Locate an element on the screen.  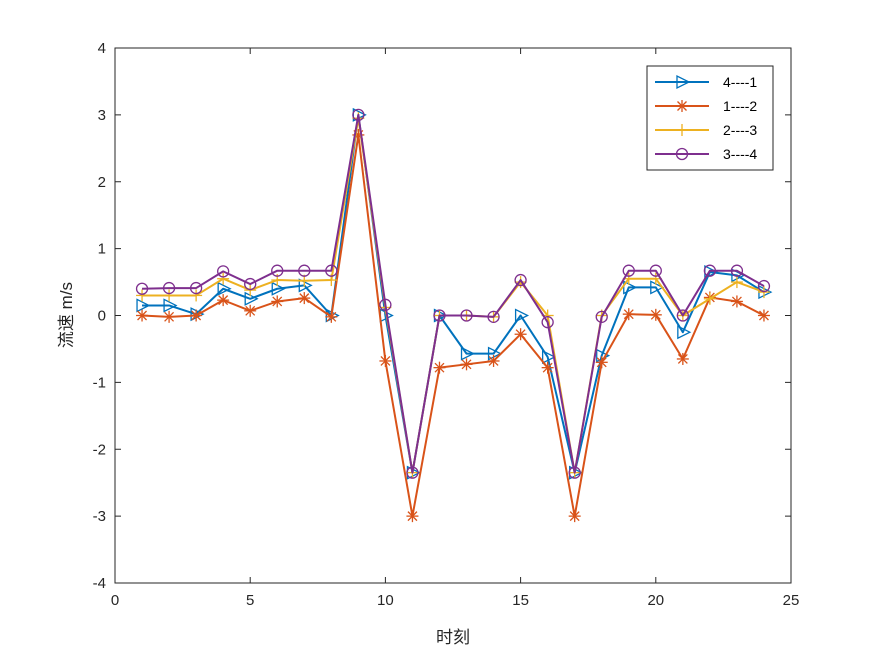
legend-label: 1----2 is located at coordinates (740, 106).